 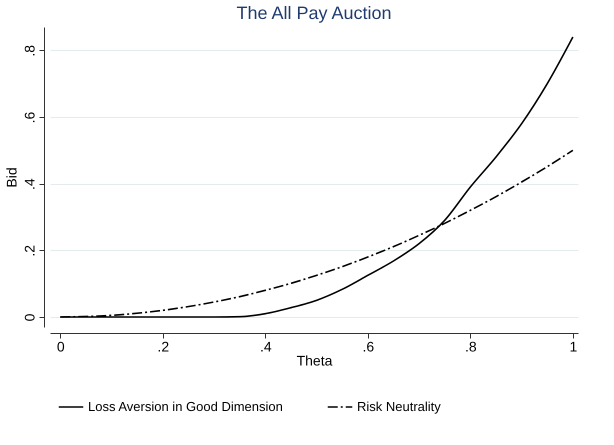 I want to click on y-axis-title: Bid, so click(x=12, y=177).